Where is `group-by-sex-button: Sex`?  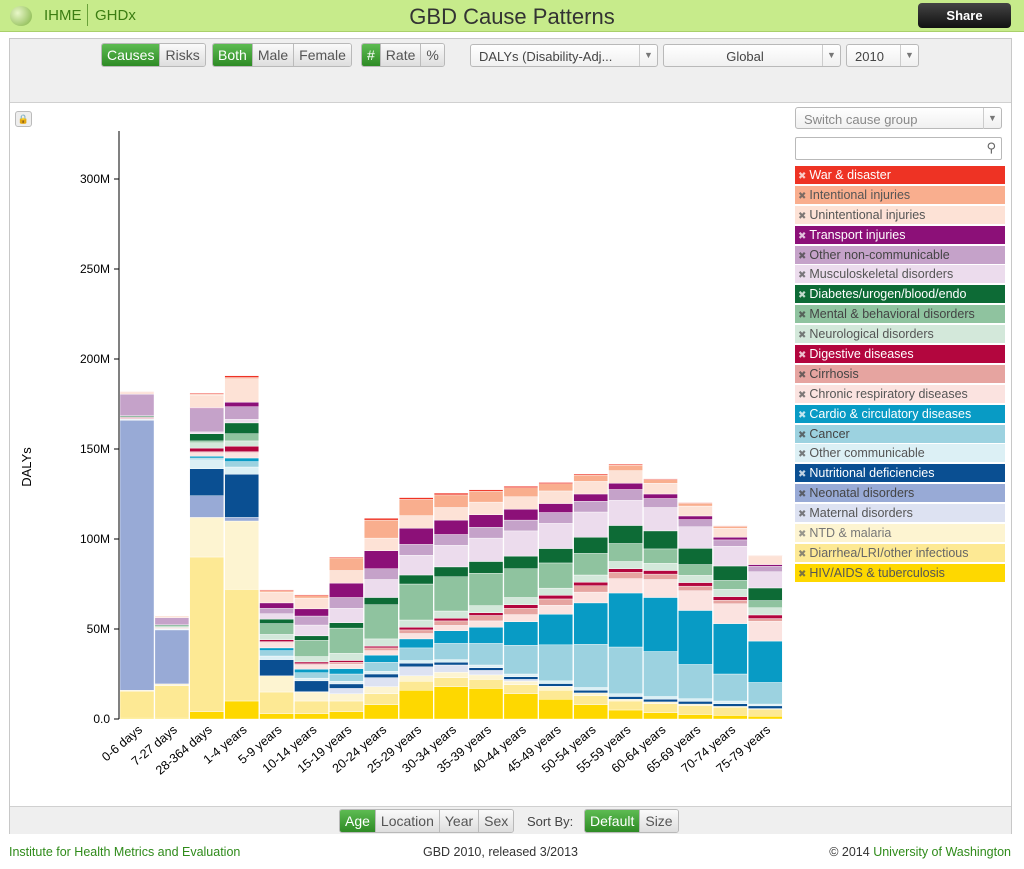
group-by-sex-button: Sex is located at coordinates (496, 821).